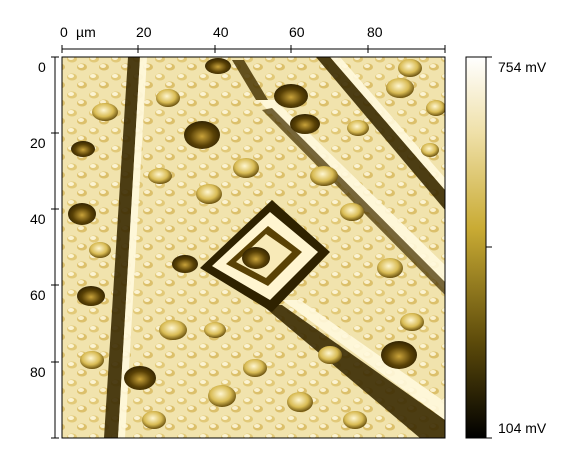 This screenshot has height=465, width=581. I want to click on x-axis: 0 µm 20 40 60 80, so click(253, 38).